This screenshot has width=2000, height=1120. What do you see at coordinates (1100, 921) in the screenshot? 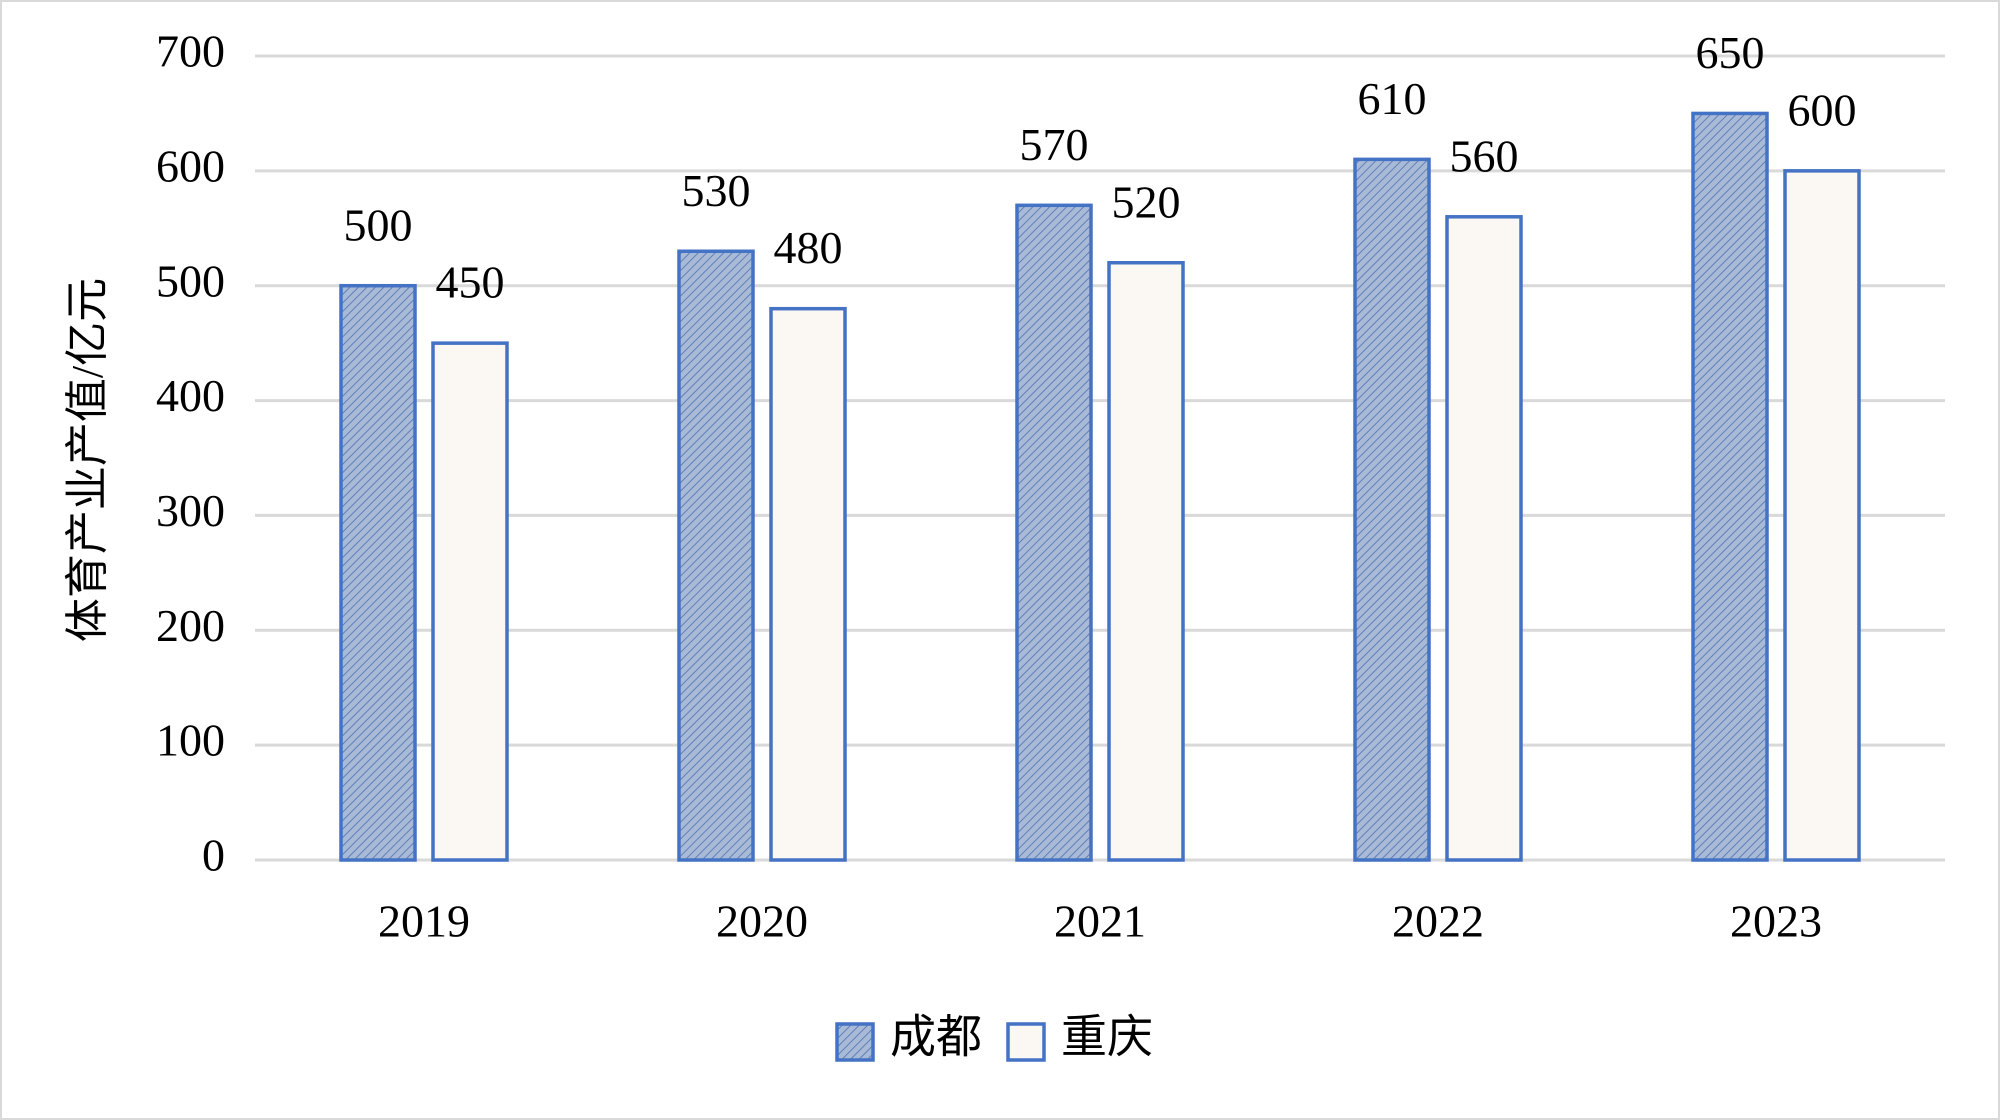
I see `x-tick-label: 2021` at bounding box center [1100, 921].